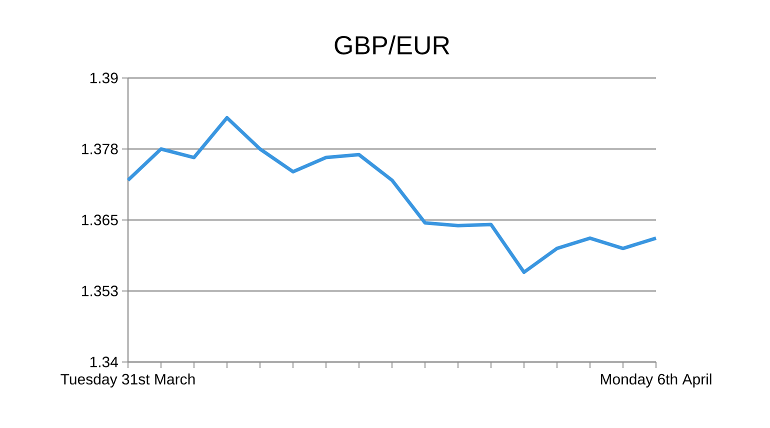 The image size is (770, 428). What do you see at coordinates (127, 381) in the screenshot?
I see `x-tick-label: Tuesday 31st March` at bounding box center [127, 381].